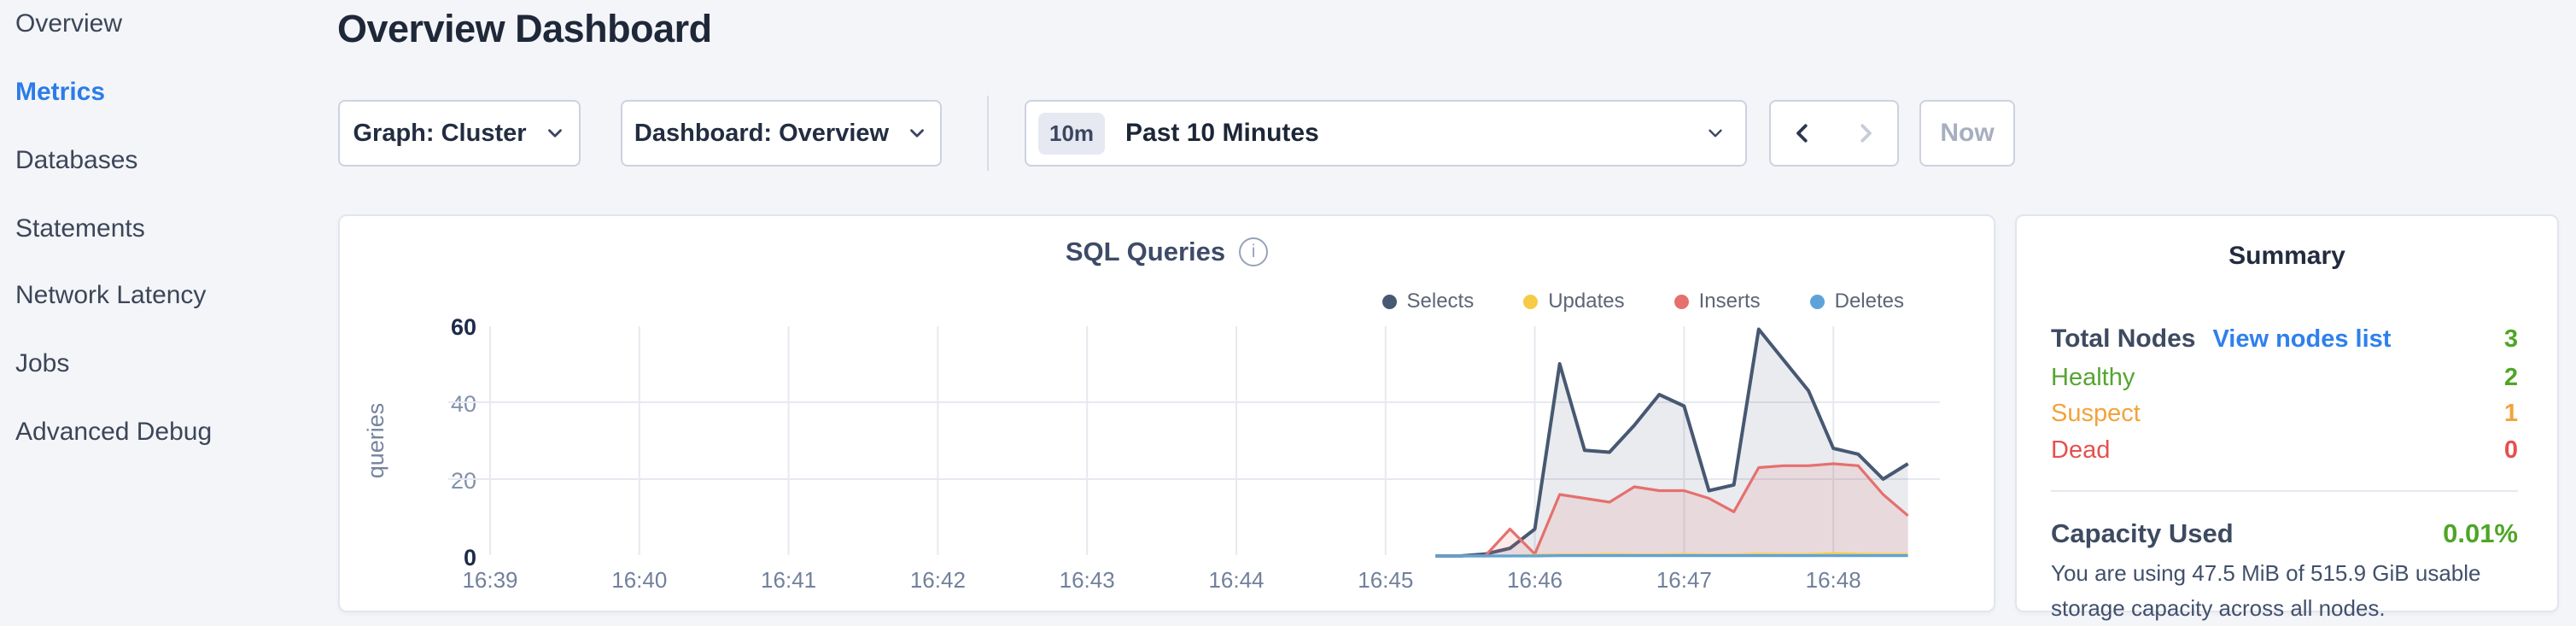 The width and height of the screenshot is (2576, 626). Describe the element at coordinates (524, 29) in the screenshot. I see `page-title: Overview Dashboard` at that location.